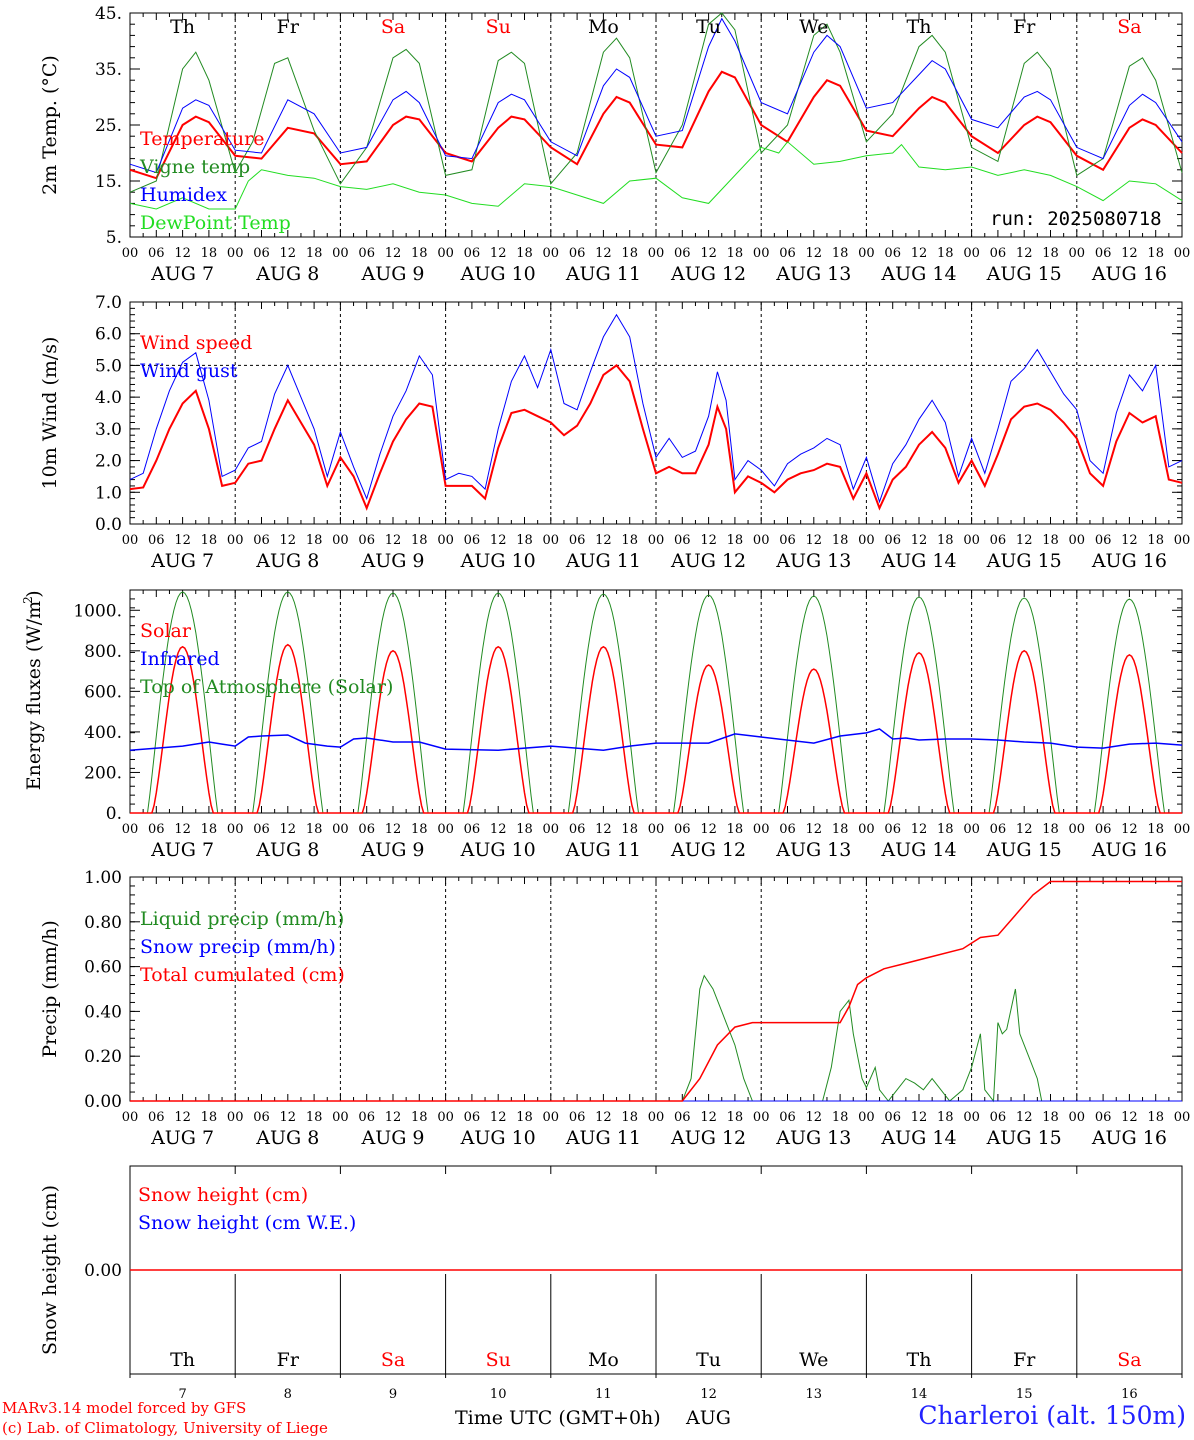  What do you see at coordinates (242, 919) in the screenshot?
I see `legend-entry: Liquid precip (mm/h)` at bounding box center [242, 919].